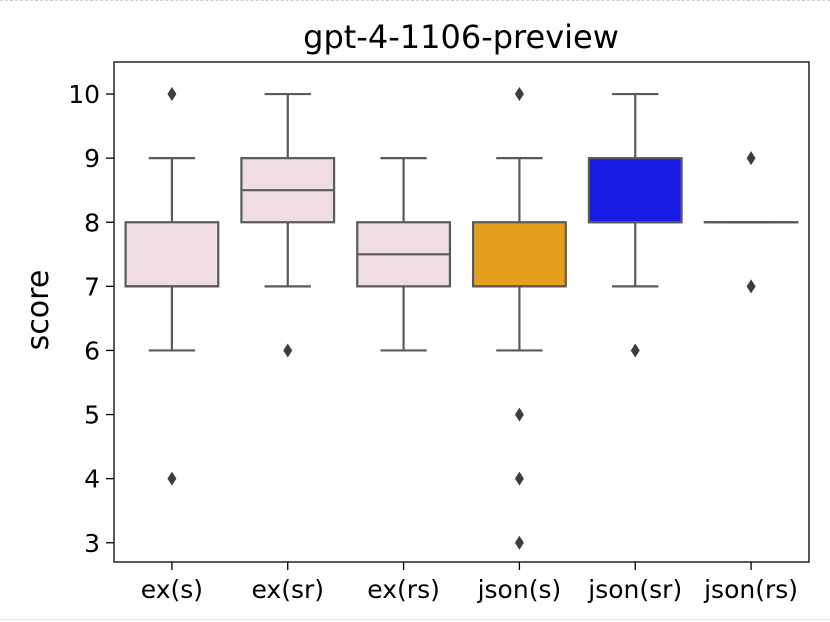 The width and height of the screenshot is (830, 622). What do you see at coordinates (404, 254) in the screenshot?
I see `box-ex-rs` at bounding box center [404, 254].